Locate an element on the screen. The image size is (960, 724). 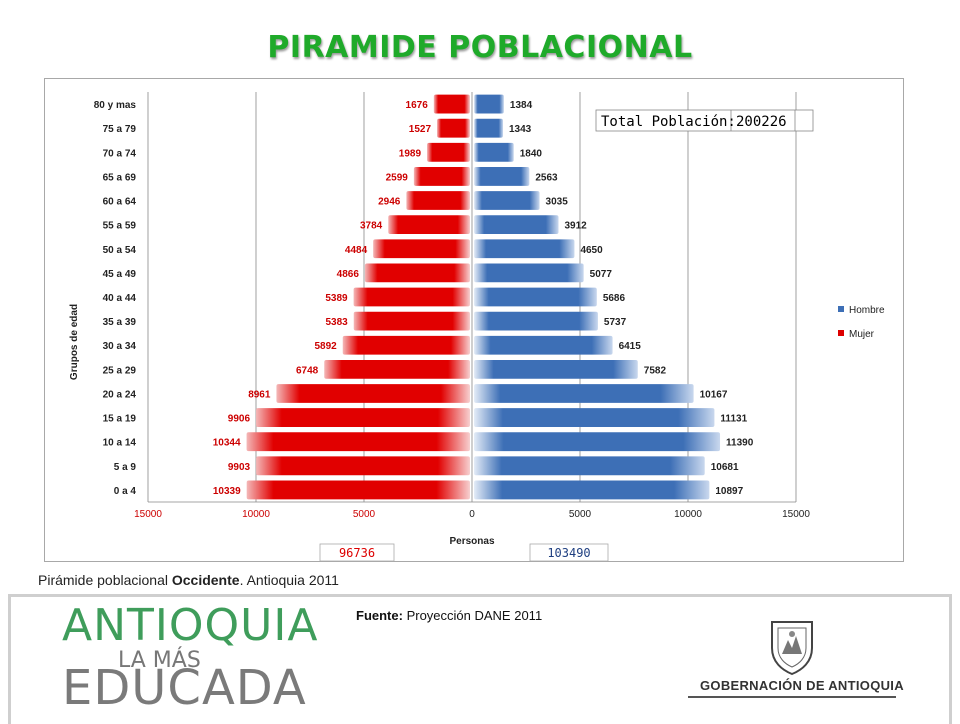
data-label-mujer: 2946 is located at coordinates (389, 202).